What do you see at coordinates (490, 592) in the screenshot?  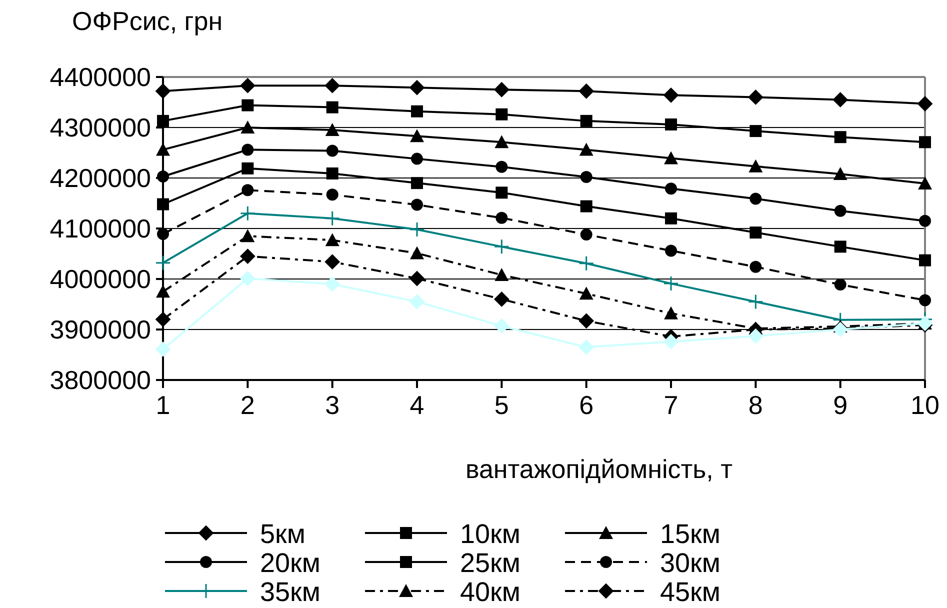 I see `legend-label: 40км` at bounding box center [490, 592].